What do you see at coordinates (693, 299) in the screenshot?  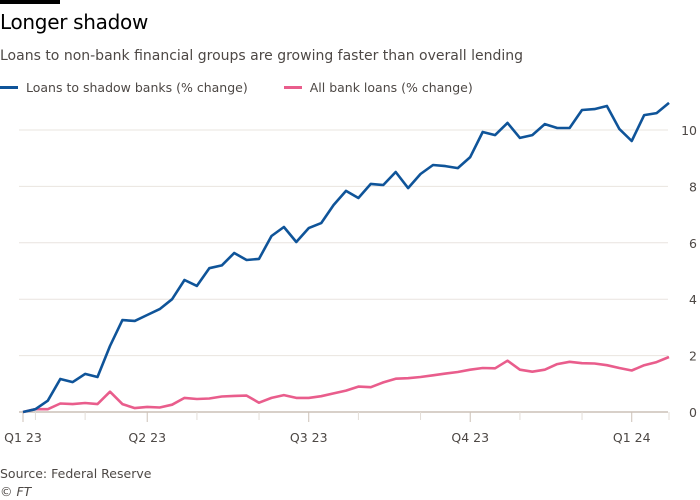 I see `y-tick-label: 4` at bounding box center [693, 299].